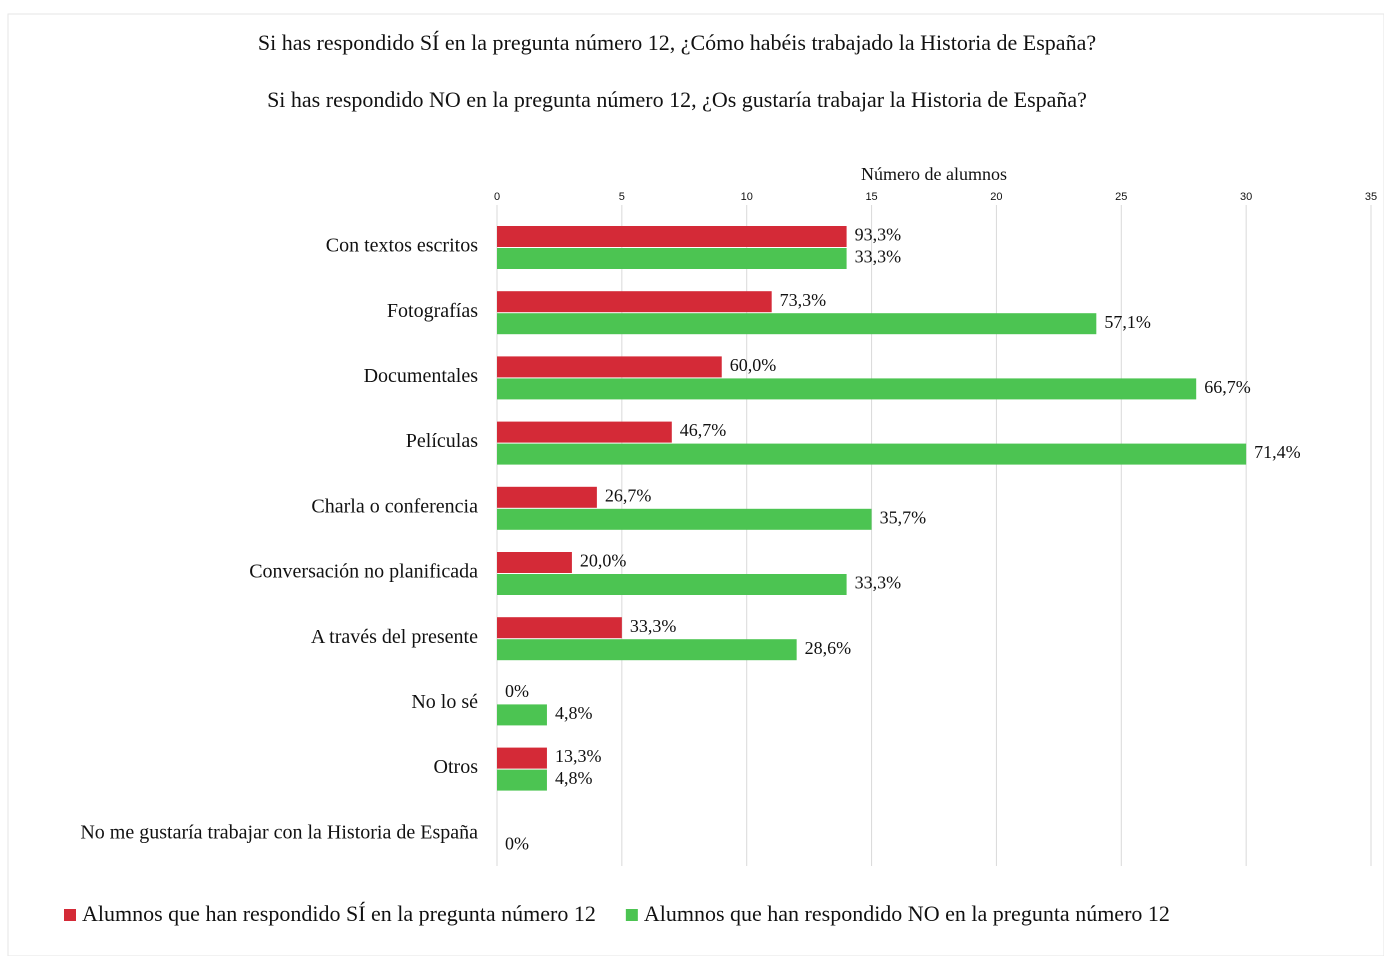 This screenshot has height=956, width=1384. What do you see at coordinates (1227, 387) in the screenshot?
I see `data-label: 66,7%` at bounding box center [1227, 387].